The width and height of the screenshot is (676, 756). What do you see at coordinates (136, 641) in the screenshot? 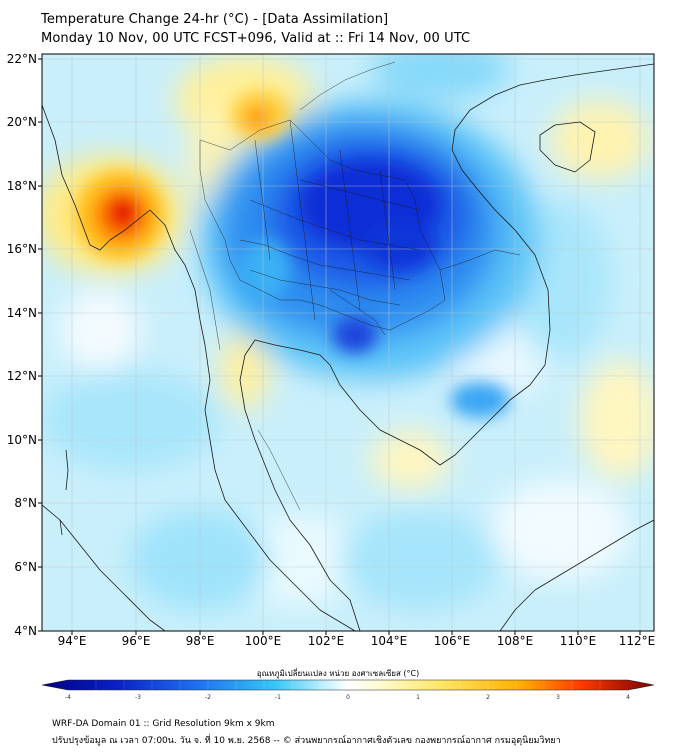
I see `lon-tick-label: 96°E` at bounding box center [136, 641].